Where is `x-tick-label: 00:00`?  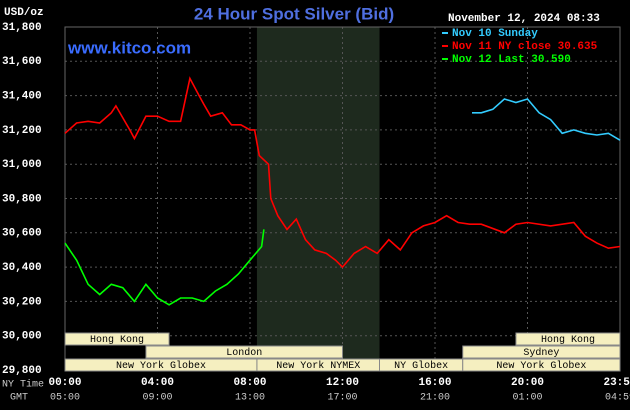 x-tick-label: 00:00 is located at coordinates (64, 383).